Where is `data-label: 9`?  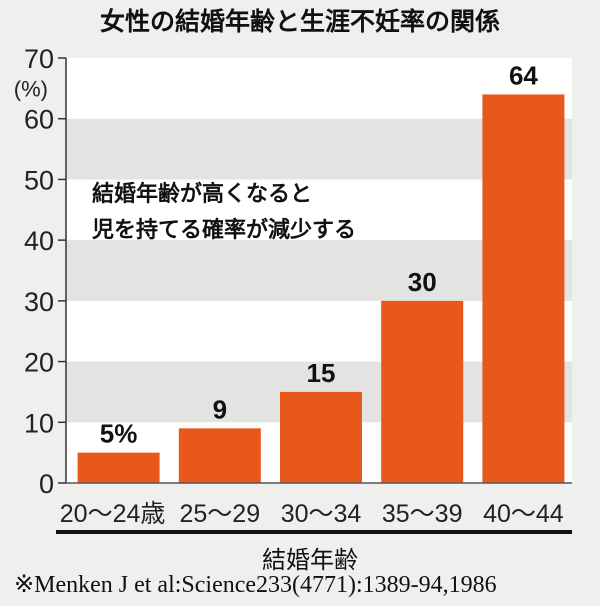
data-label: 9 is located at coordinates (220, 409).